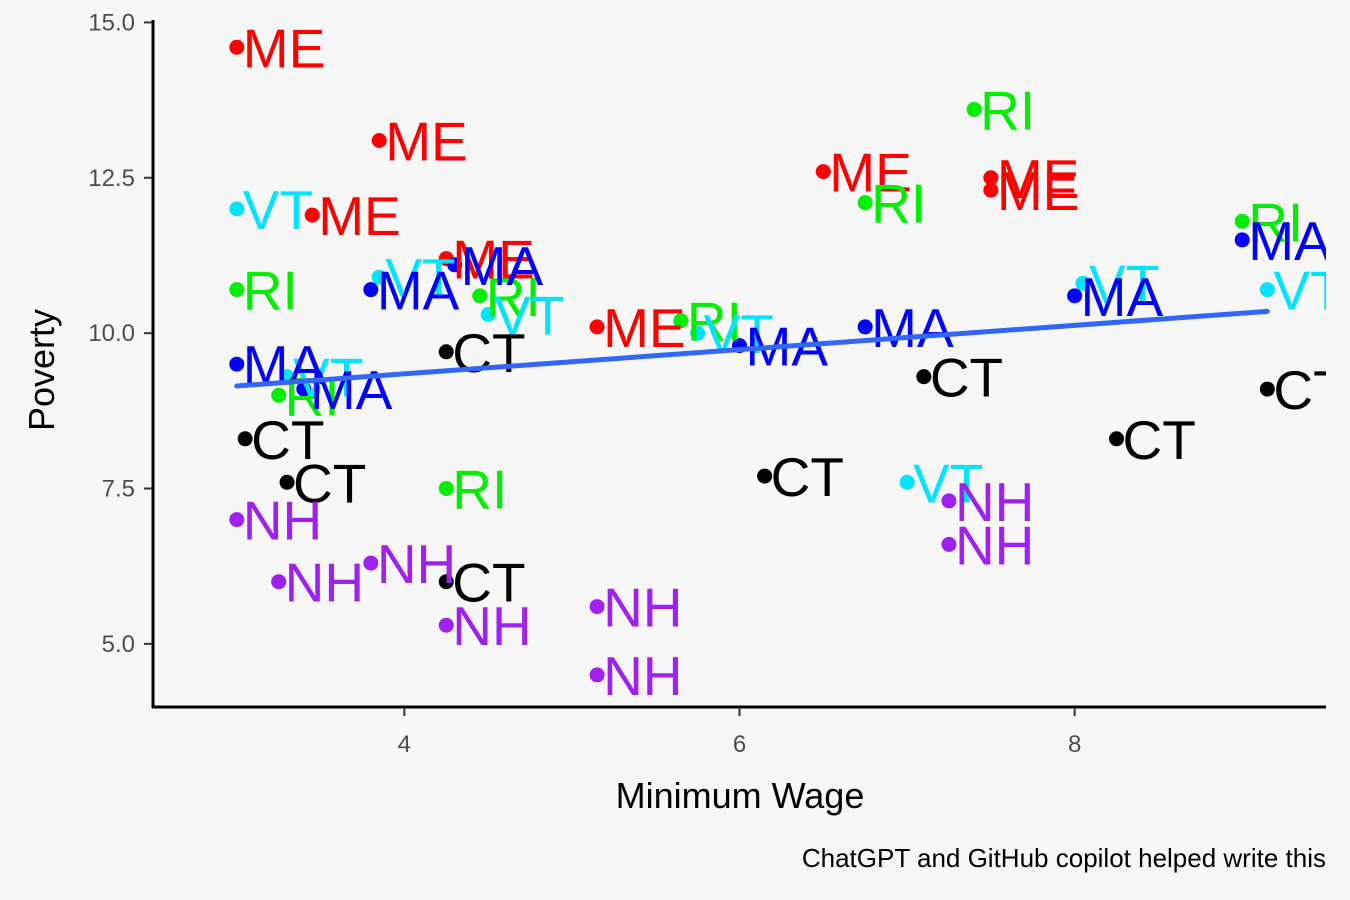  Describe the element at coordinates (41, 370) in the screenshot. I see `y-axis-title: Poverty` at that location.